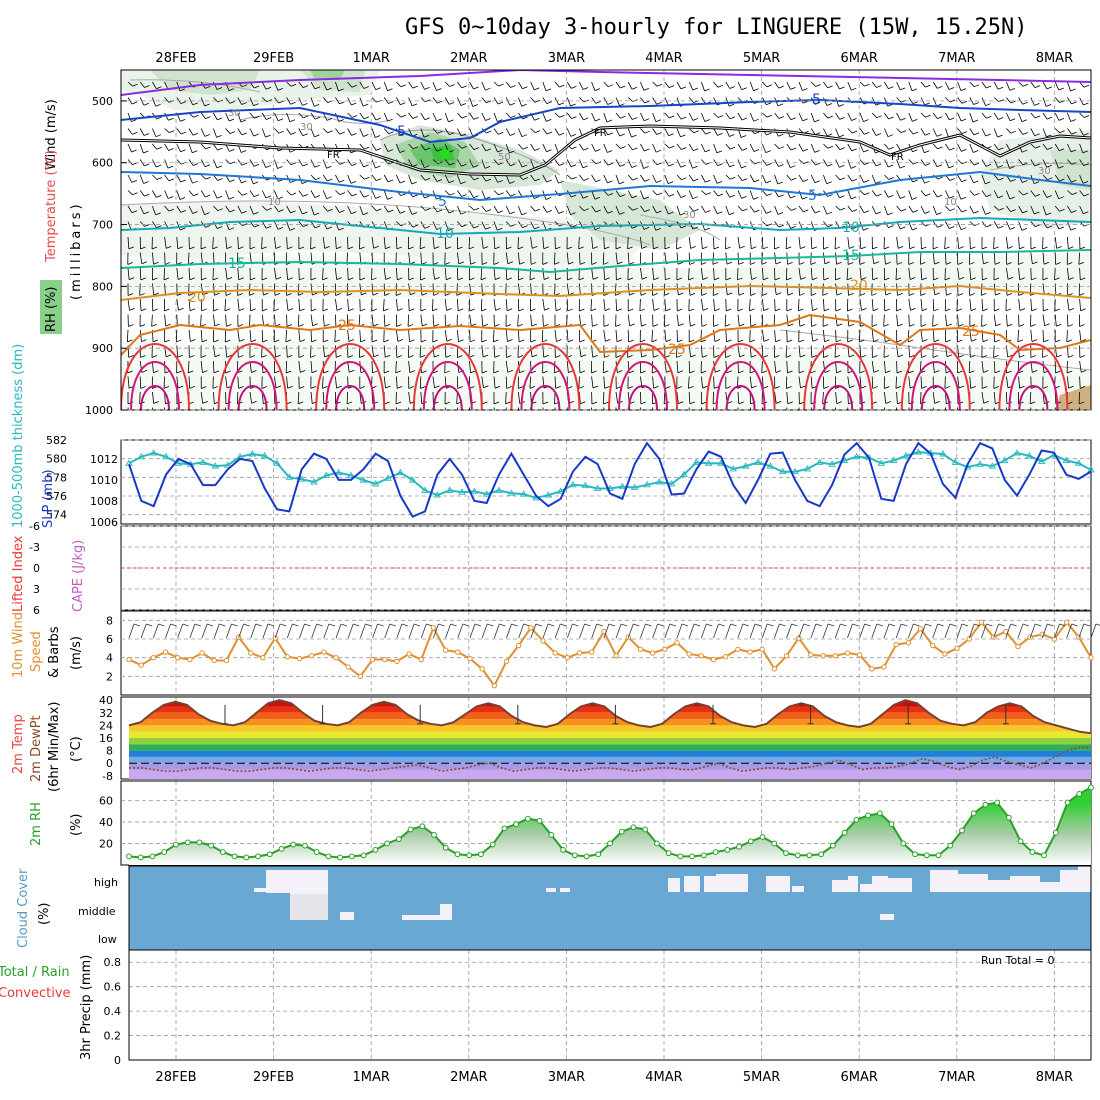 The image size is (1100, 1100). What do you see at coordinates (884, 667) in the screenshot?
I see `wind10m-point` at bounding box center [884, 667].